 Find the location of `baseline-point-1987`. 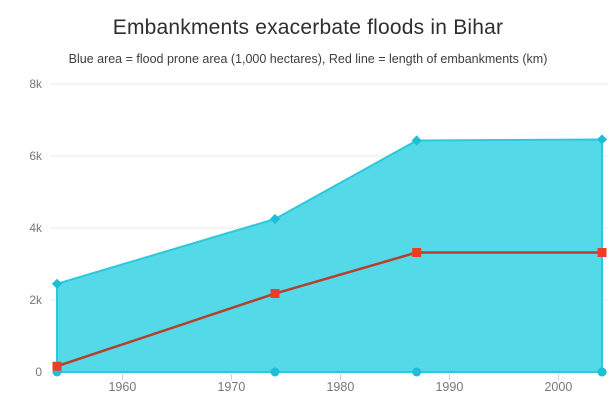

baseline-point-1987 is located at coordinates (417, 372).